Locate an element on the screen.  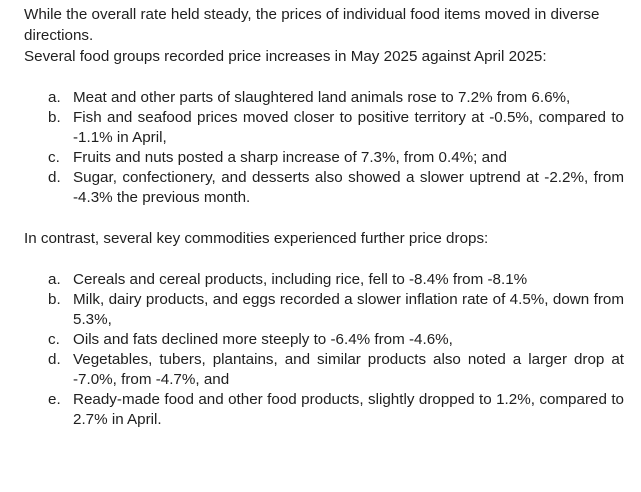
list-marker: e. is located at coordinates (54, 399).